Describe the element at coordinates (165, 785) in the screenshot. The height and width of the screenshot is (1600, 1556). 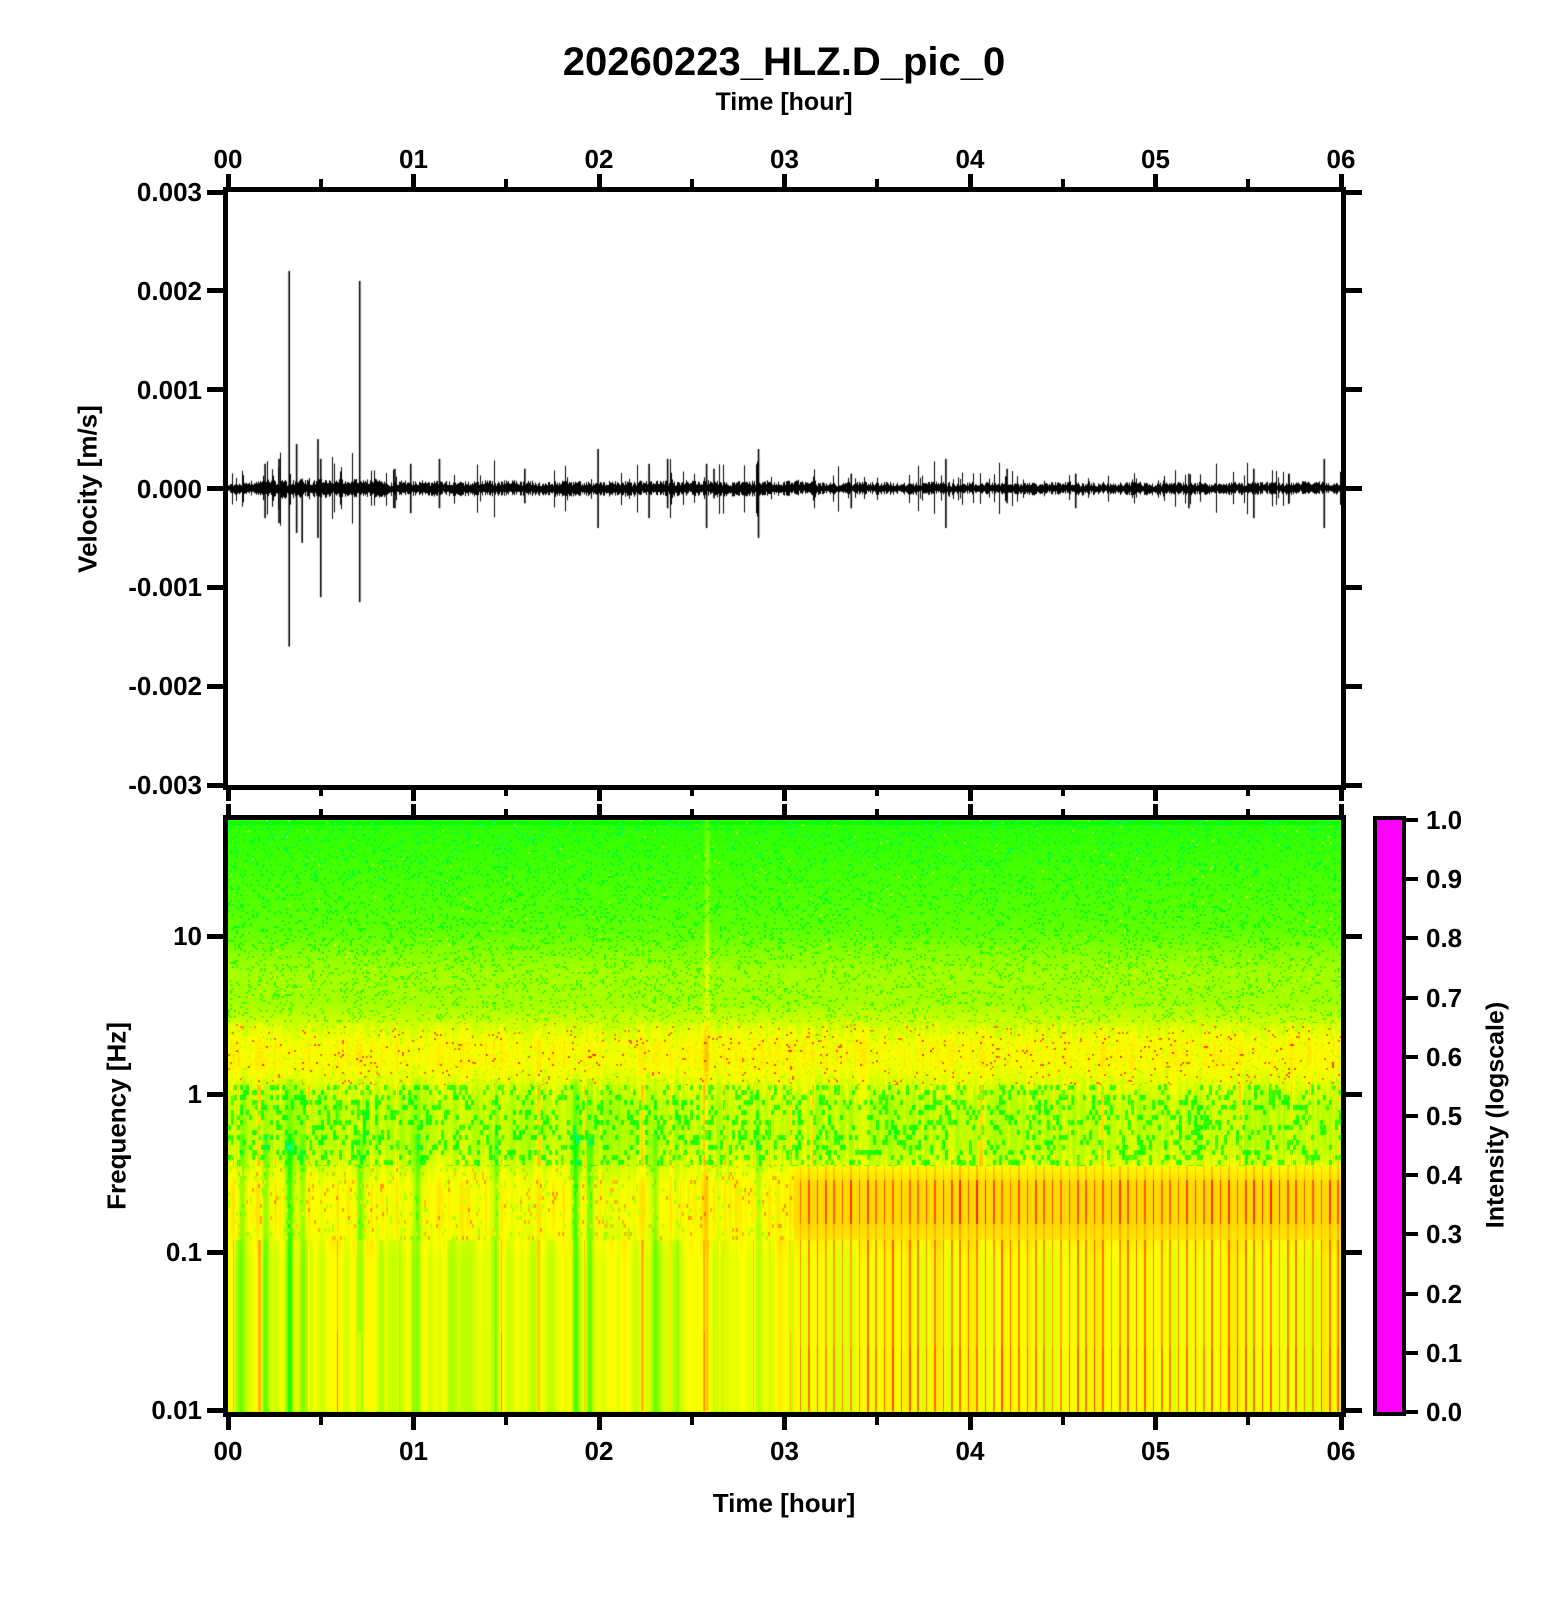
I see `velocity-tick-label: -0.003` at that location.